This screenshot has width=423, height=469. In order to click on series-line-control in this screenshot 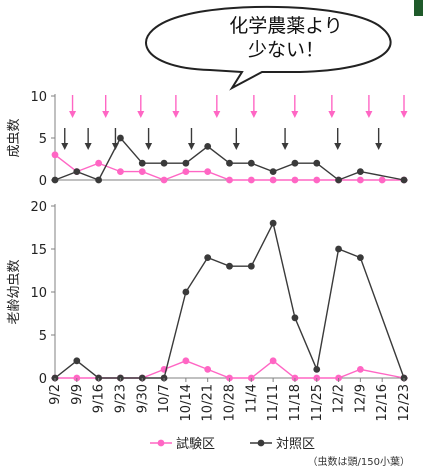, I will do `click(229, 158)`.